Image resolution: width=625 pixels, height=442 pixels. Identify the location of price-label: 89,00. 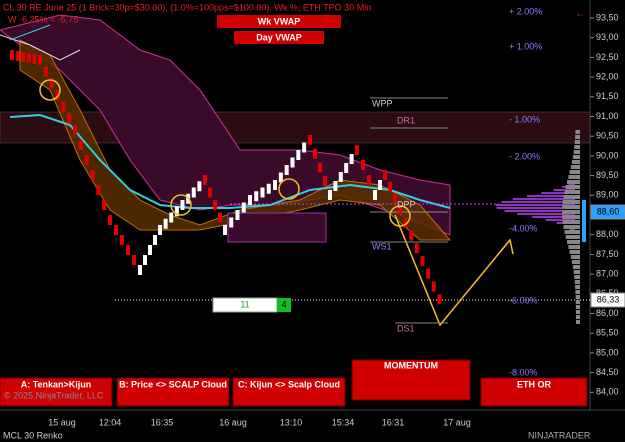
(607, 195).